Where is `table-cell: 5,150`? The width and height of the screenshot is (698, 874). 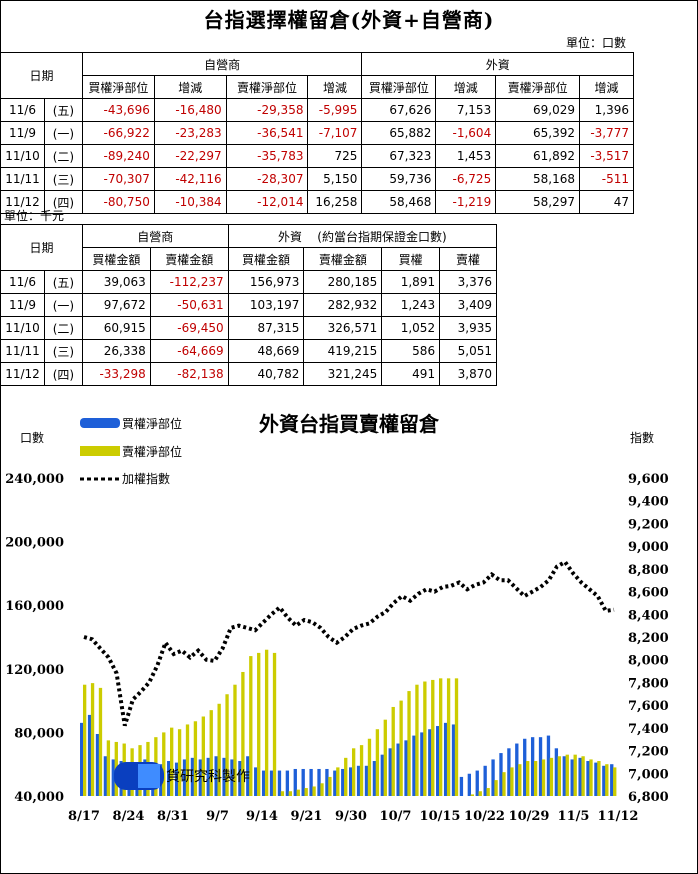
table-cell: 5,150 is located at coordinates (335, 179).